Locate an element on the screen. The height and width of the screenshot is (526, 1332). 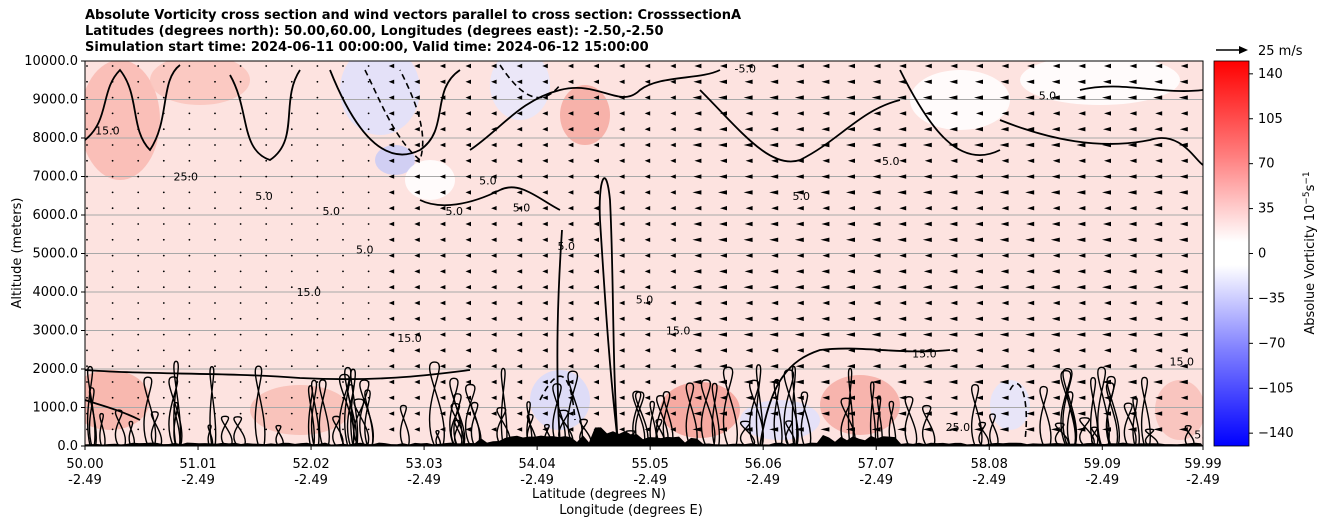
y-tick-label: 2000.0 is located at coordinates (56, 369).